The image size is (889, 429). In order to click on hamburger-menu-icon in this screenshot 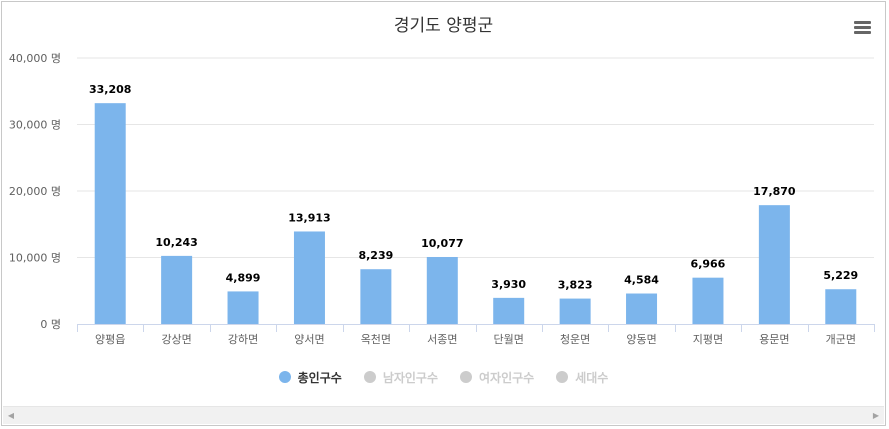, I will do `click(862, 28)`.